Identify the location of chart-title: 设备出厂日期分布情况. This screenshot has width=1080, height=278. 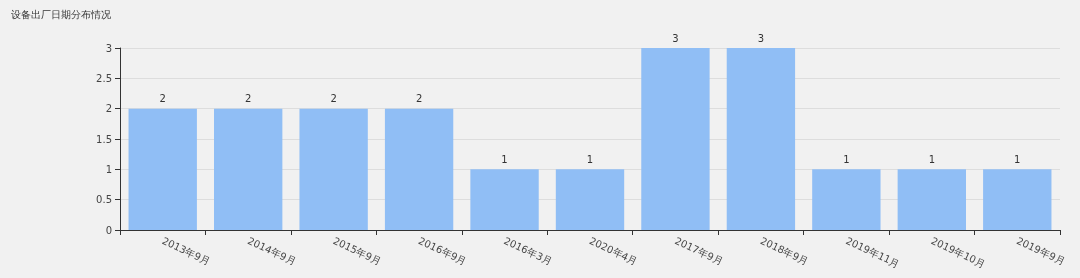
(61, 14).